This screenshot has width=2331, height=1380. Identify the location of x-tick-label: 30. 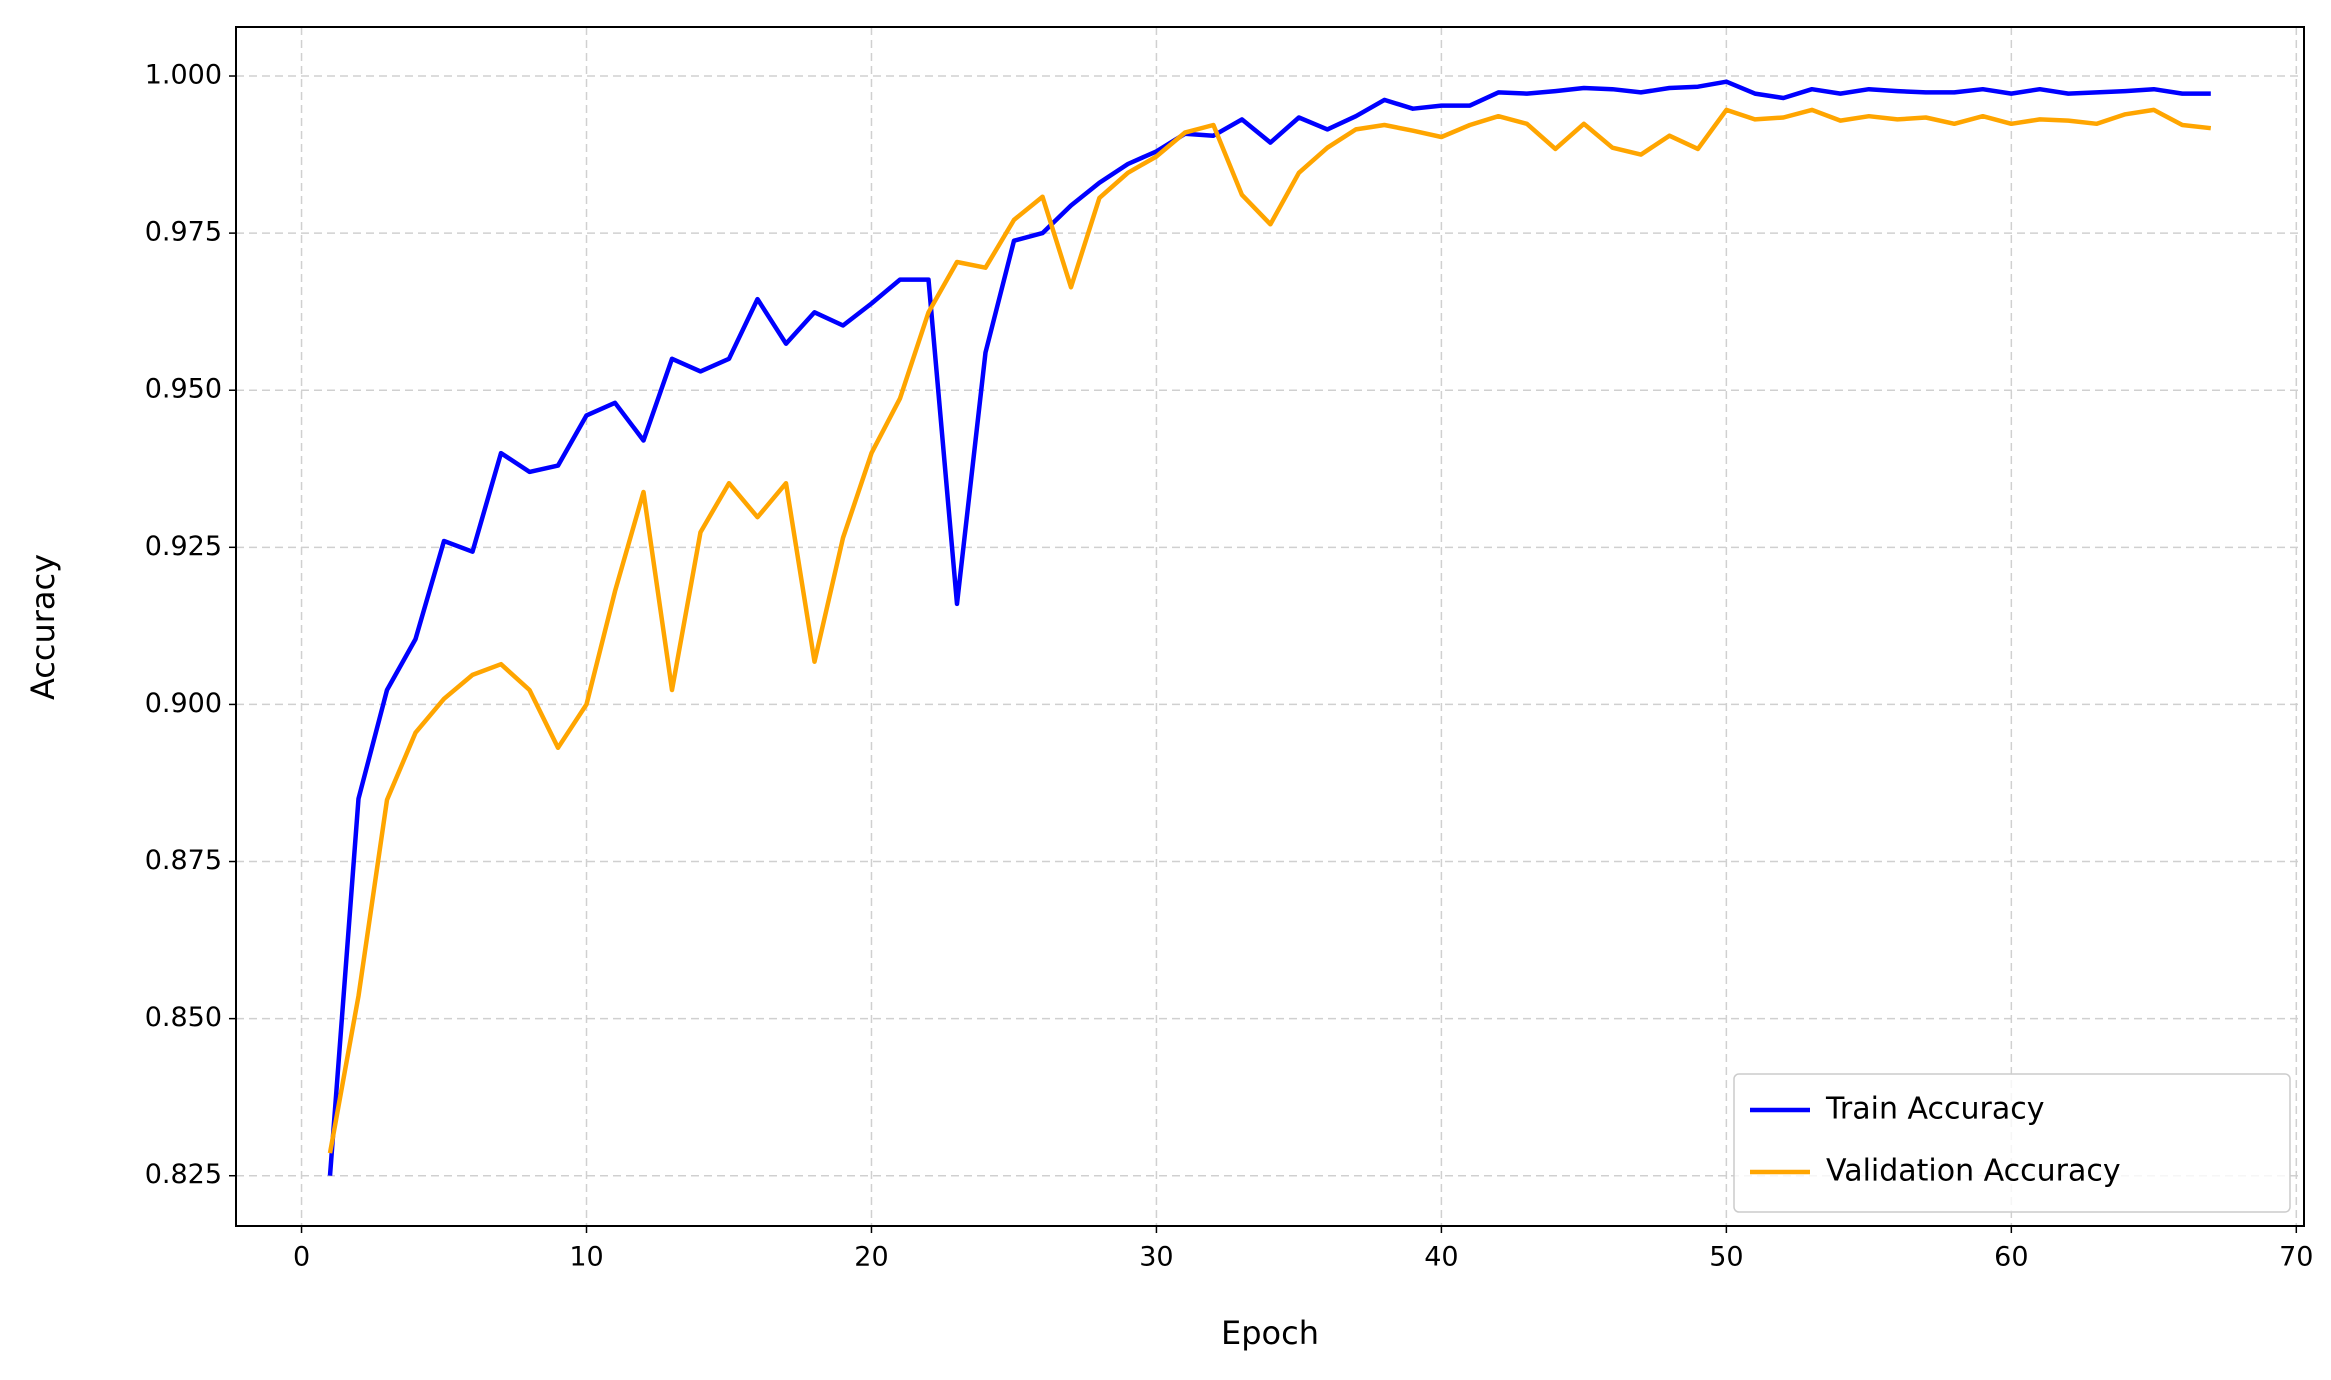
(1156, 1257).